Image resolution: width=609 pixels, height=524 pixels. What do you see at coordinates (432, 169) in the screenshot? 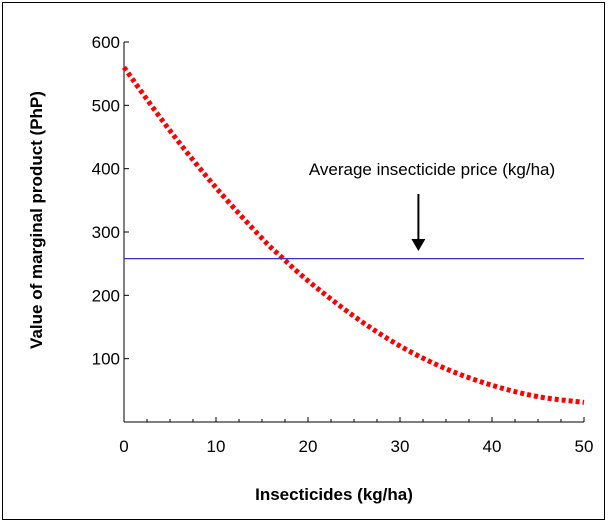
I see `annotation-text: Average insecticide price (kg/ha)` at bounding box center [432, 169].